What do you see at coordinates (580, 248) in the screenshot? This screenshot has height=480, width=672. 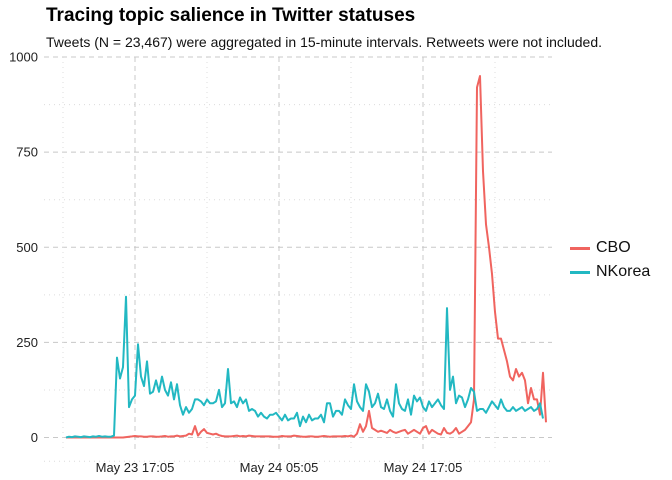 I see `legend-swatch-cbo` at bounding box center [580, 248].